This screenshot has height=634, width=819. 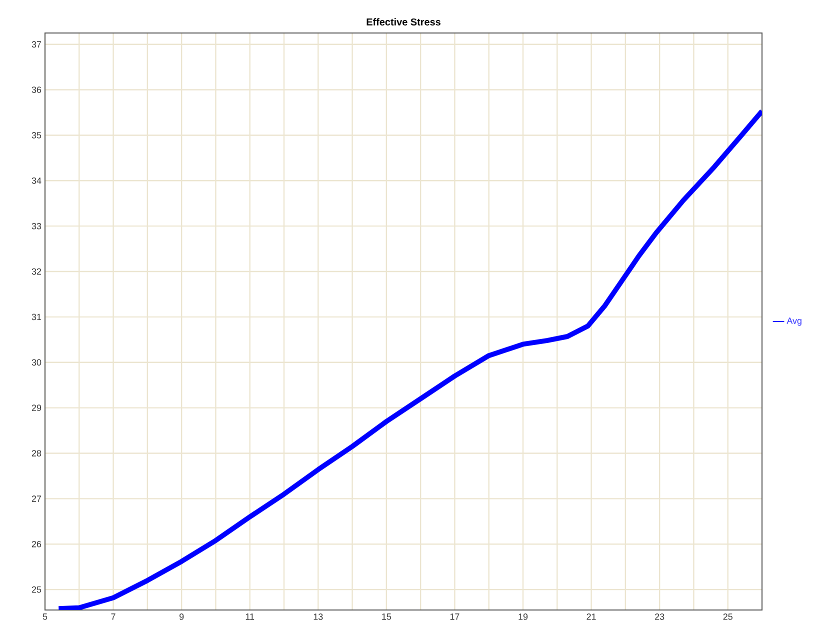 I want to click on y-tick-label: 25, so click(x=37, y=589).